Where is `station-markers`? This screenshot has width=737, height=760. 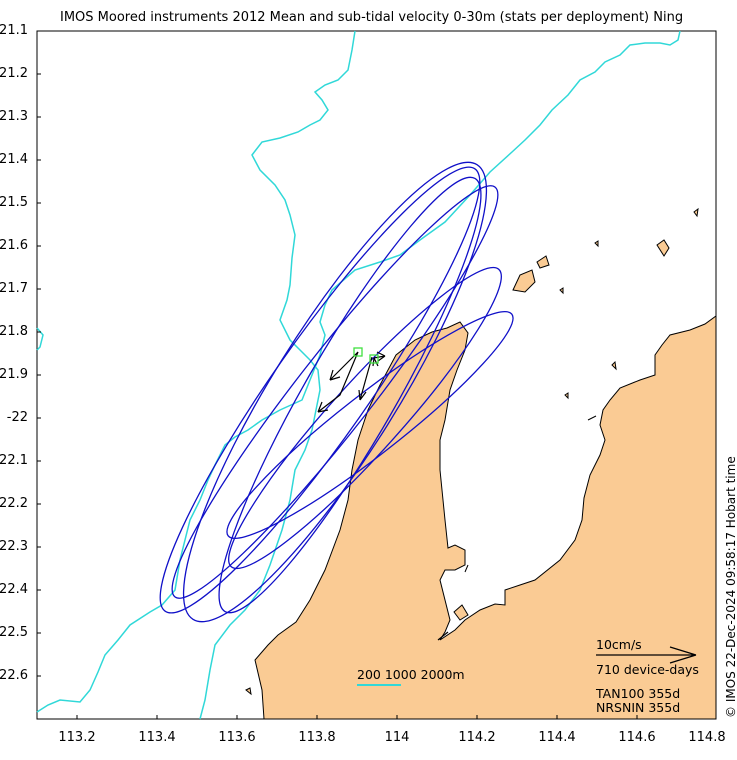 station-markers is located at coordinates (366, 355).